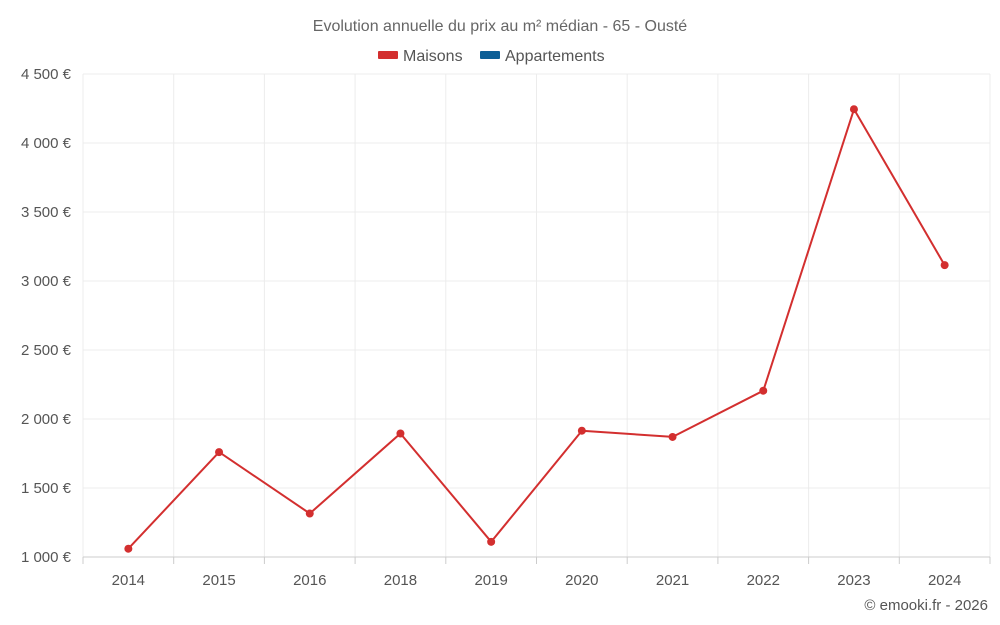 The image size is (1000, 625). What do you see at coordinates (672, 580) in the screenshot?
I see `x-tick-label: 2021` at bounding box center [672, 580].